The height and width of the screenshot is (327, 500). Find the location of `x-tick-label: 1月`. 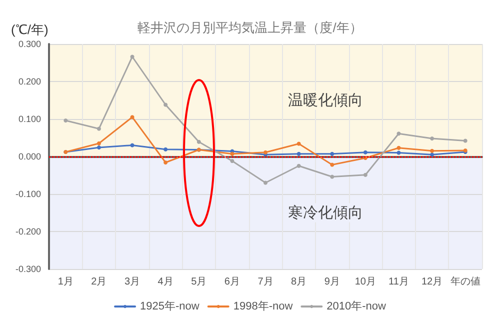

x-tick-label: 1月 is located at coordinates (66, 282).